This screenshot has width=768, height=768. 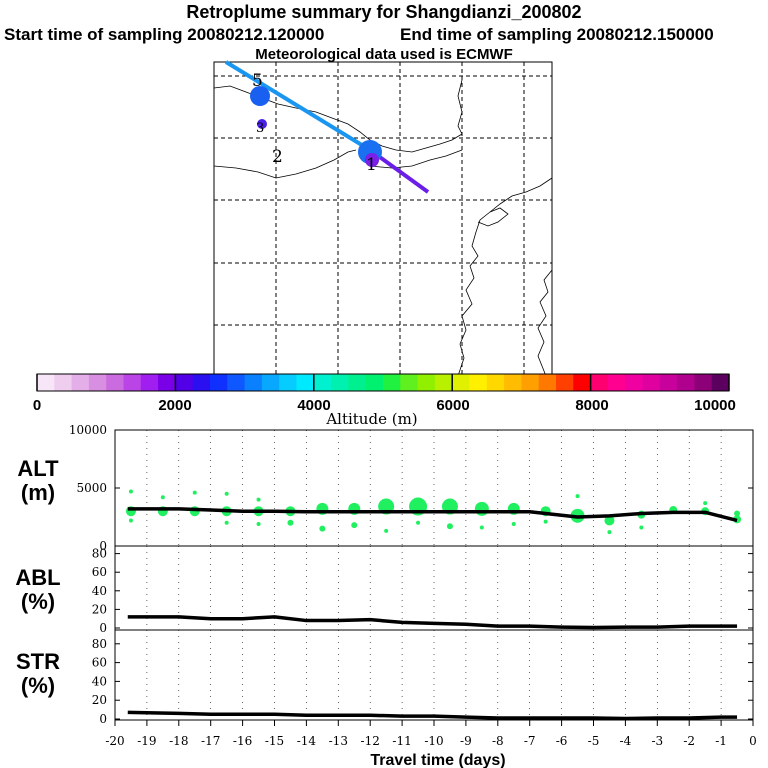 I want to click on colorbar-tick-label: 8000, so click(x=591, y=405).